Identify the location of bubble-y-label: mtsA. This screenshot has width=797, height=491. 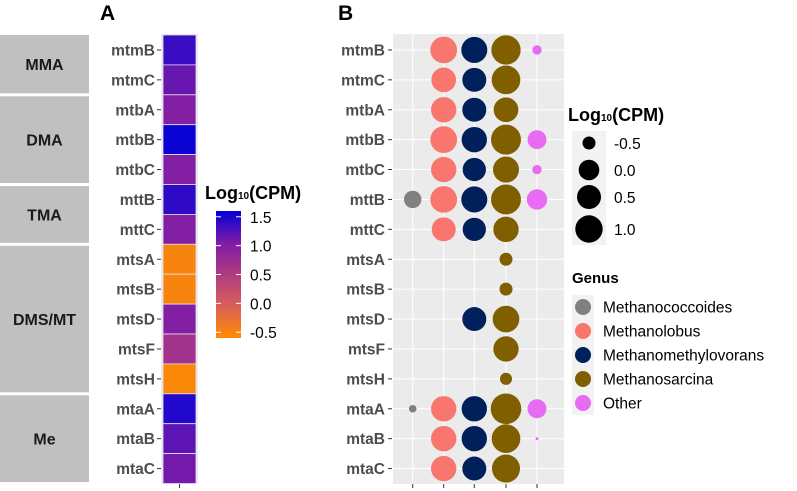
(365, 260).